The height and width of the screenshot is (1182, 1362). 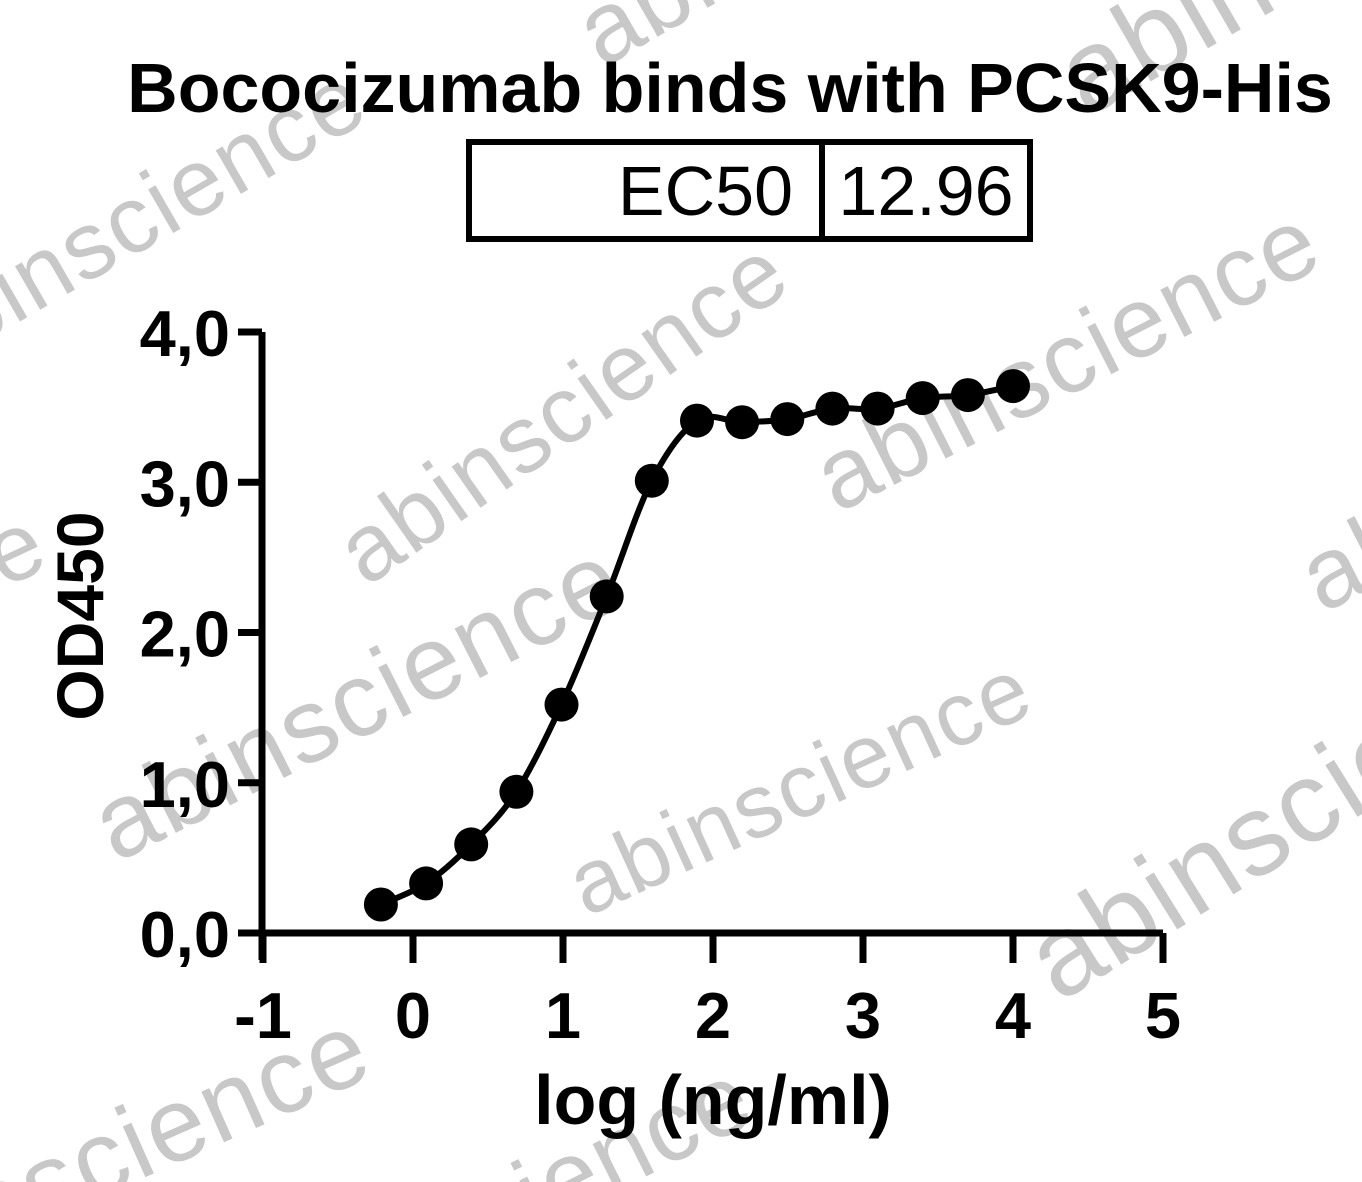 I want to click on ec50-table: EC50 12.96, so click(x=749, y=190).